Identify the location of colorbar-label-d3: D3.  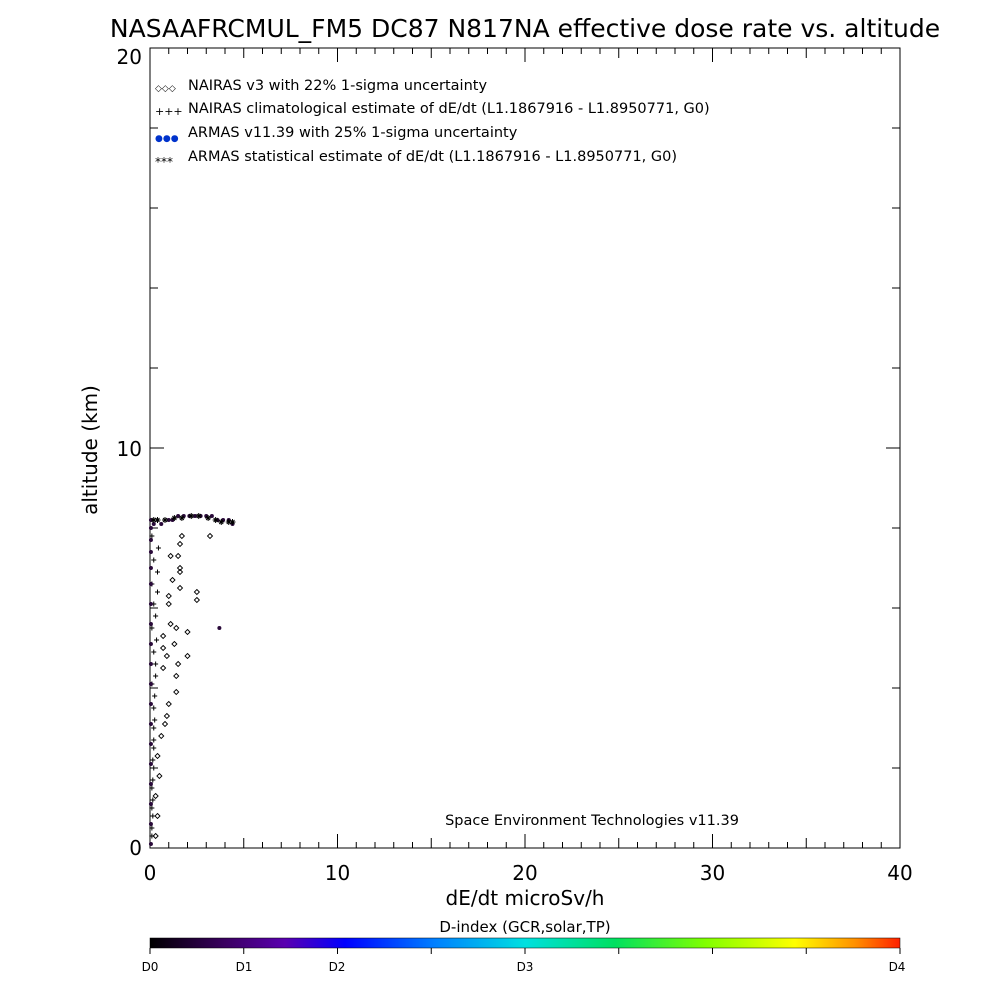
(525, 967).